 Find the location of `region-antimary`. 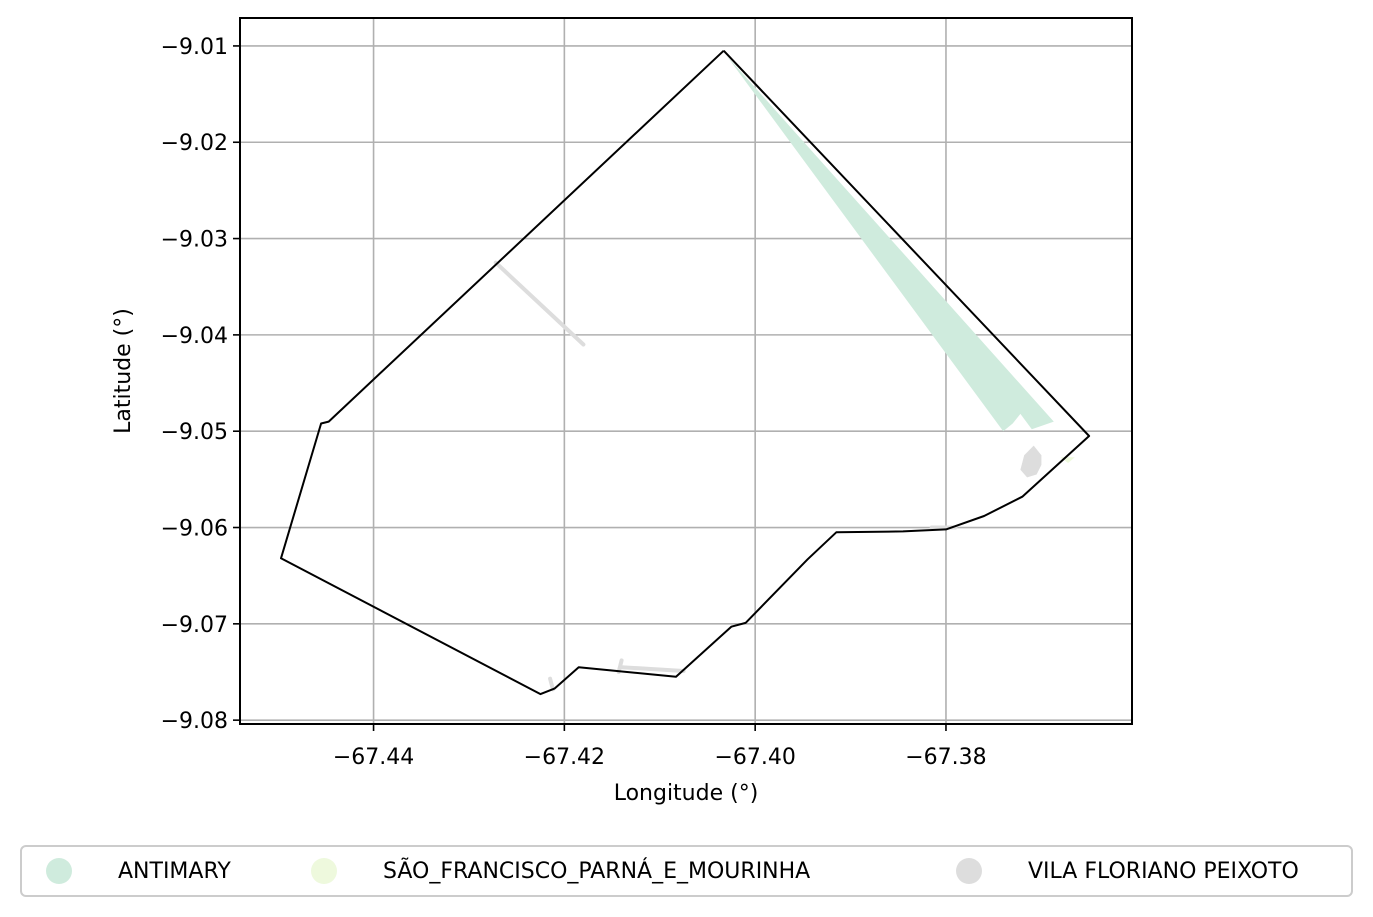

region-antimary is located at coordinates (890, 243).